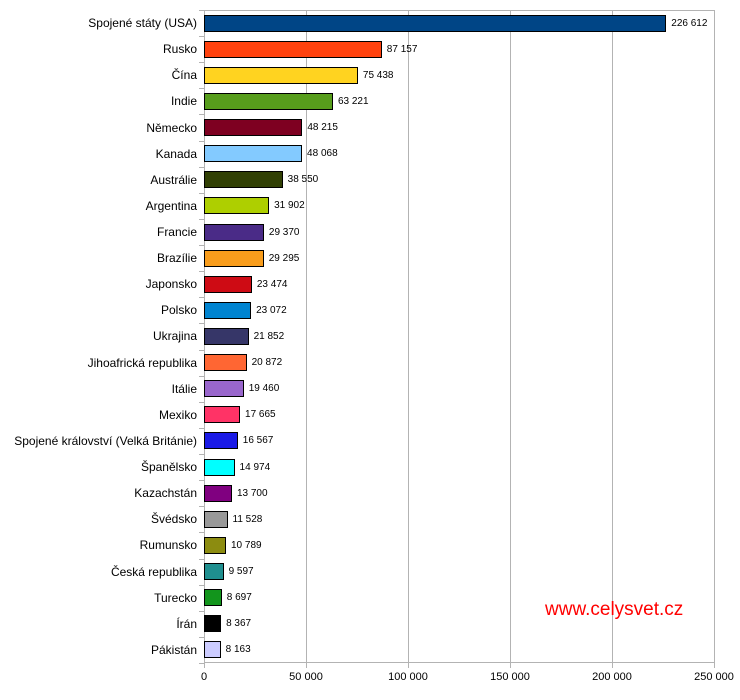  Describe the element at coordinates (105, 440) in the screenshot. I see `category-label: Spojené království (Velká Británie)` at that location.